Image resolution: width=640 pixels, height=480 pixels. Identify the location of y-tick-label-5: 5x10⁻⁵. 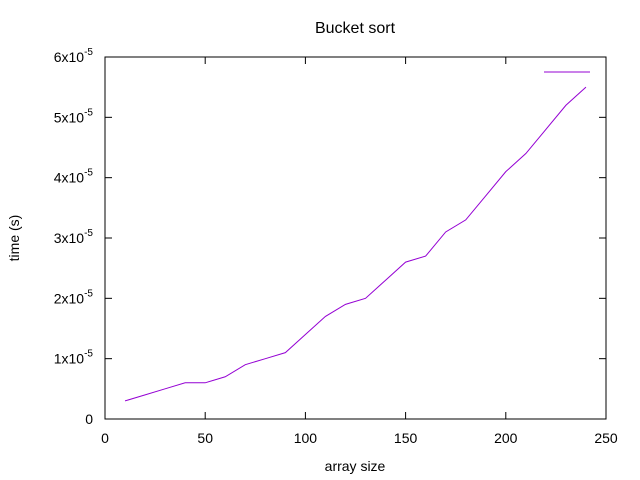
(74, 116).